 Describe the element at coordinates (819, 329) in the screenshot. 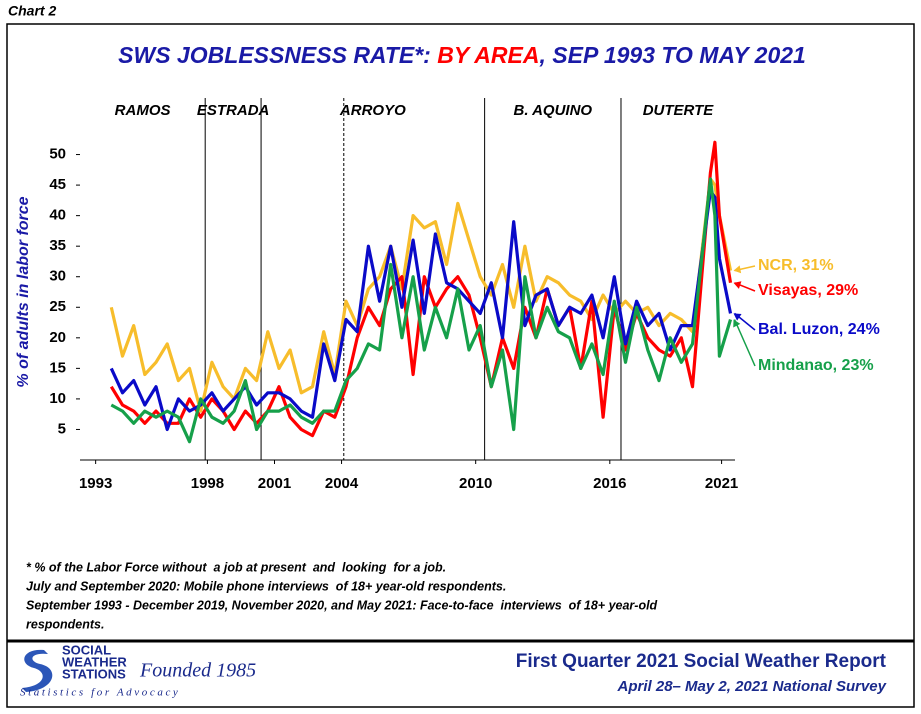

I see `series-label: Bal. Luzon, 24%` at that location.